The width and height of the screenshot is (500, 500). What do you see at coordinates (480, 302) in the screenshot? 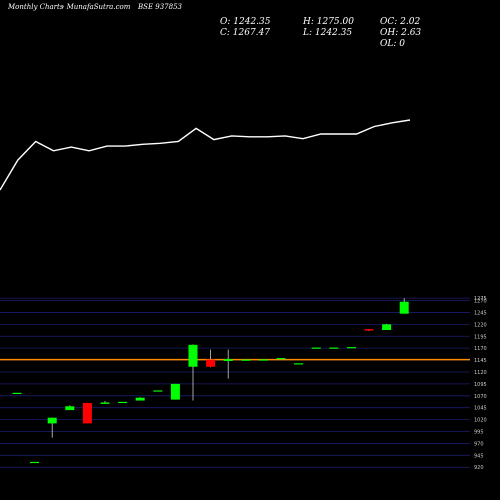
I see `y-tick-label: 1270` at bounding box center [480, 302].